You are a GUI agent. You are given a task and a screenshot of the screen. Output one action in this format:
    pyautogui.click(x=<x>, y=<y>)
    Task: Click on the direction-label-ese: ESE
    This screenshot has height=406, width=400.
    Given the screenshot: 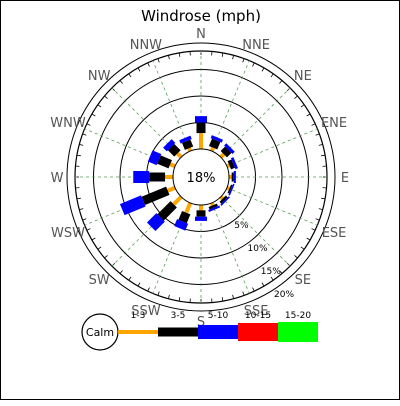 What is the action you would take?
    pyautogui.click(x=334, y=233)
    